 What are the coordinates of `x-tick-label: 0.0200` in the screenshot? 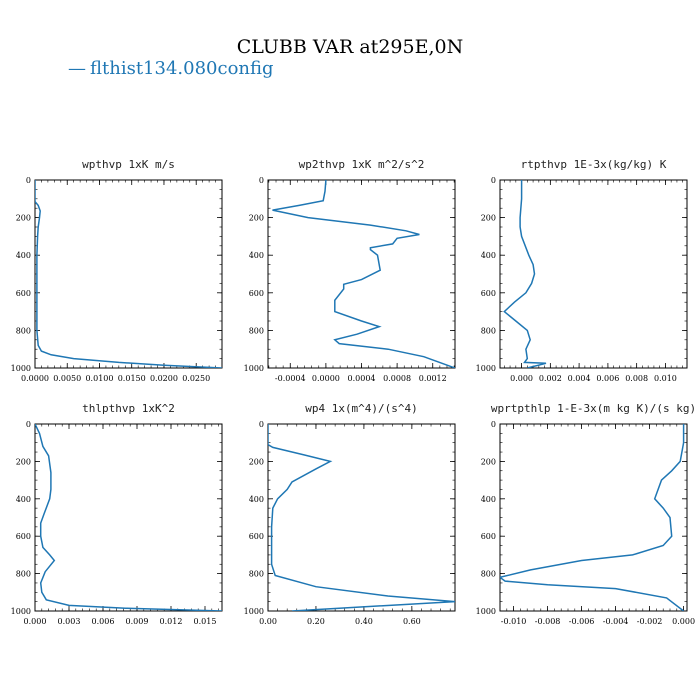 It's located at (164, 378).